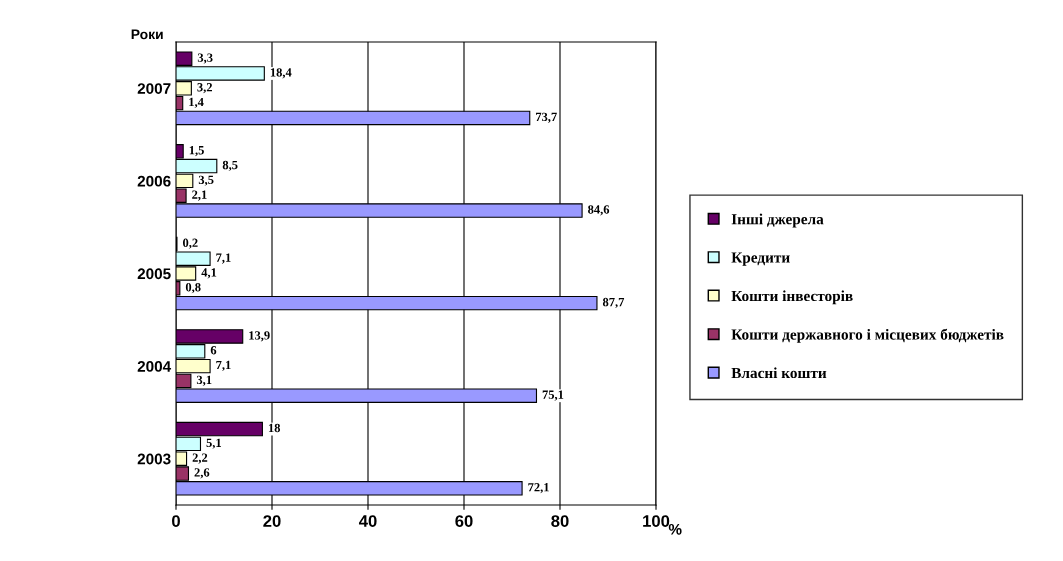 The height and width of the screenshot is (561, 1063). I want to click on data-label: 2,1, so click(199, 195).